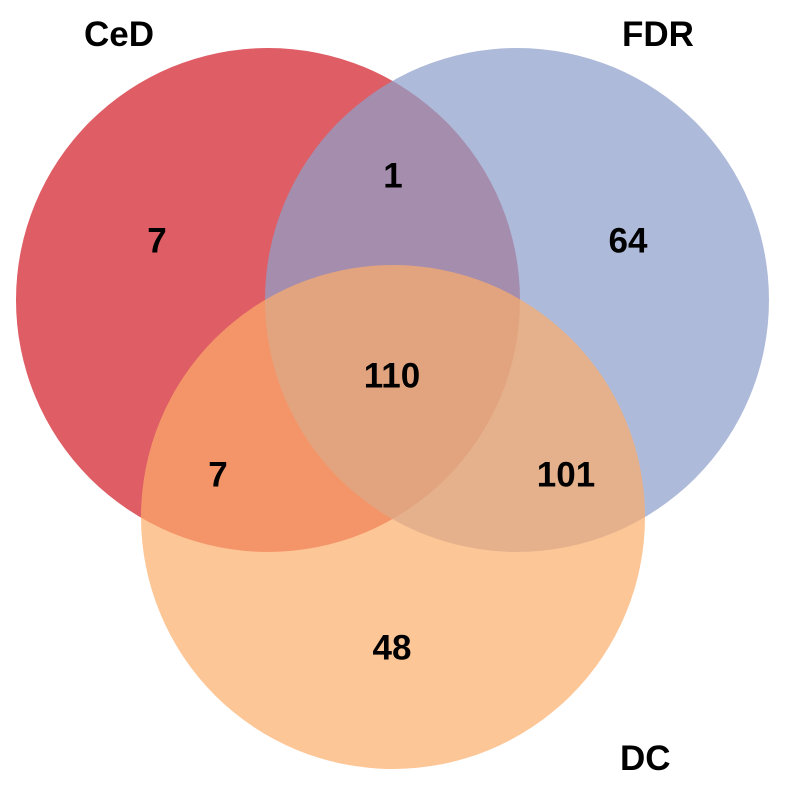 The image size is (787, 787). I want to click on count-dc-only: 48, so click(392, 648).